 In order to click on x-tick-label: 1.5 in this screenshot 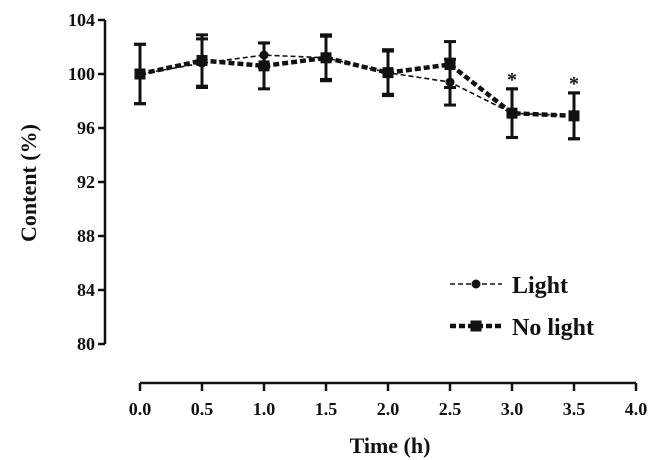, I will do `click(326, 409)`.